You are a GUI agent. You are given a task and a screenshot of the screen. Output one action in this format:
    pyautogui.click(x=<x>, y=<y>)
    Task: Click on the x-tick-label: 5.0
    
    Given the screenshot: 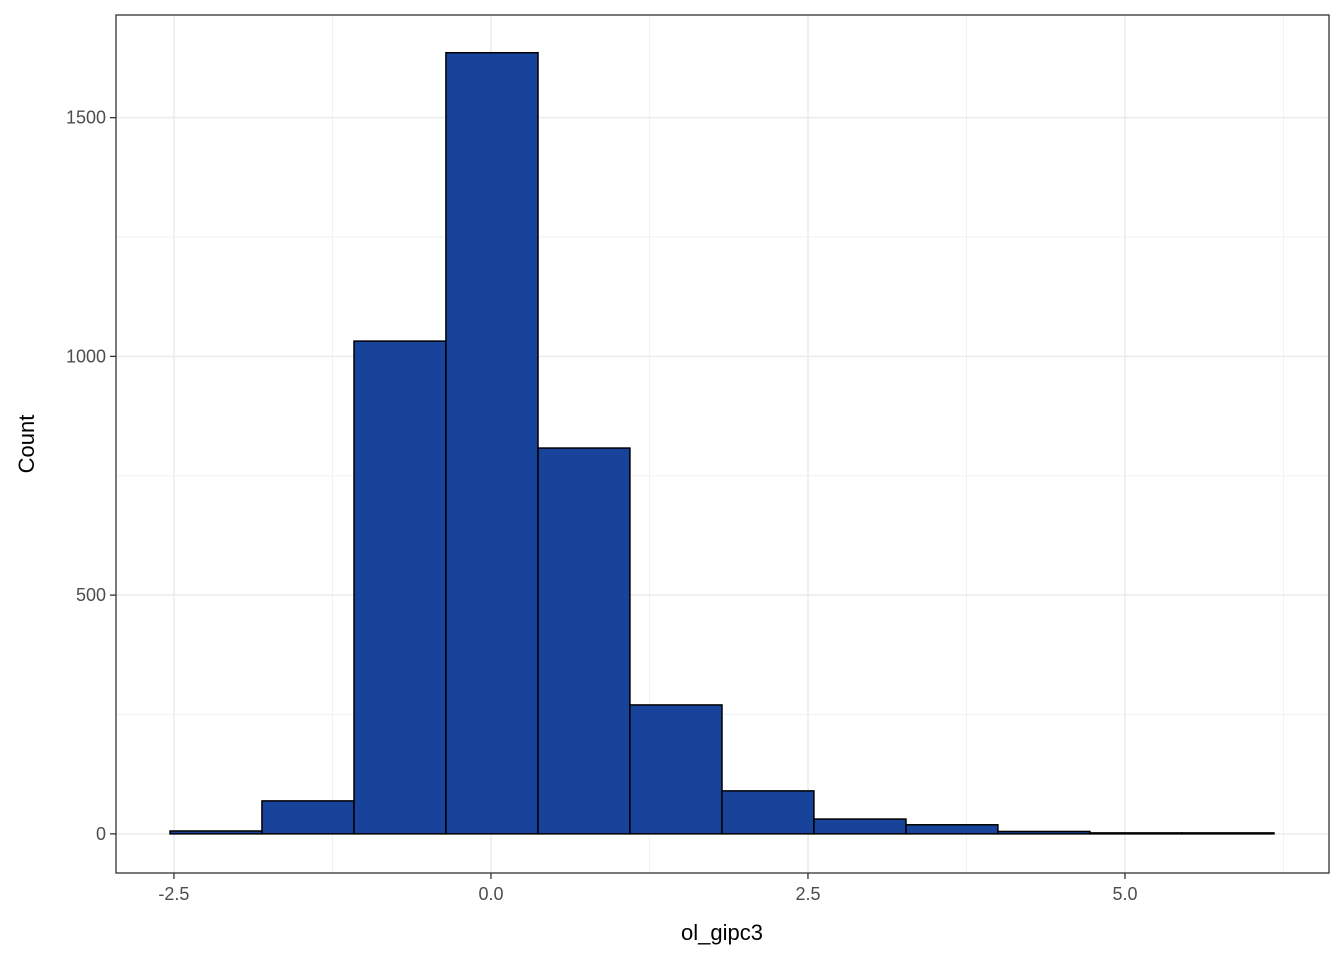 What is the action you would take?
    pyautogui.click(x=1124, y=894)
    